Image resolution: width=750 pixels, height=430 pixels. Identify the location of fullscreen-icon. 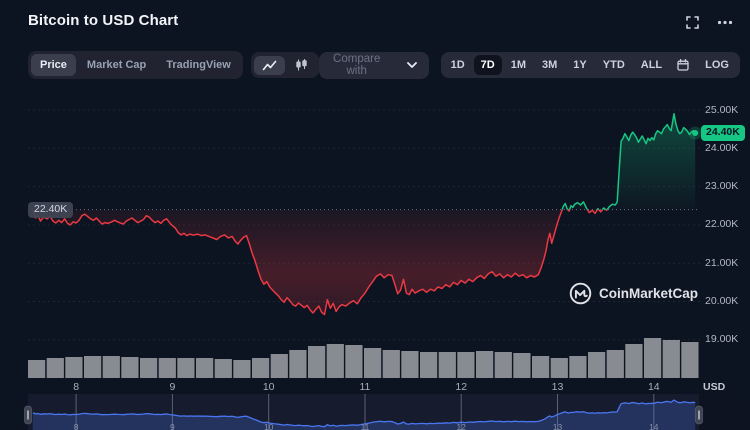
(692, 22).